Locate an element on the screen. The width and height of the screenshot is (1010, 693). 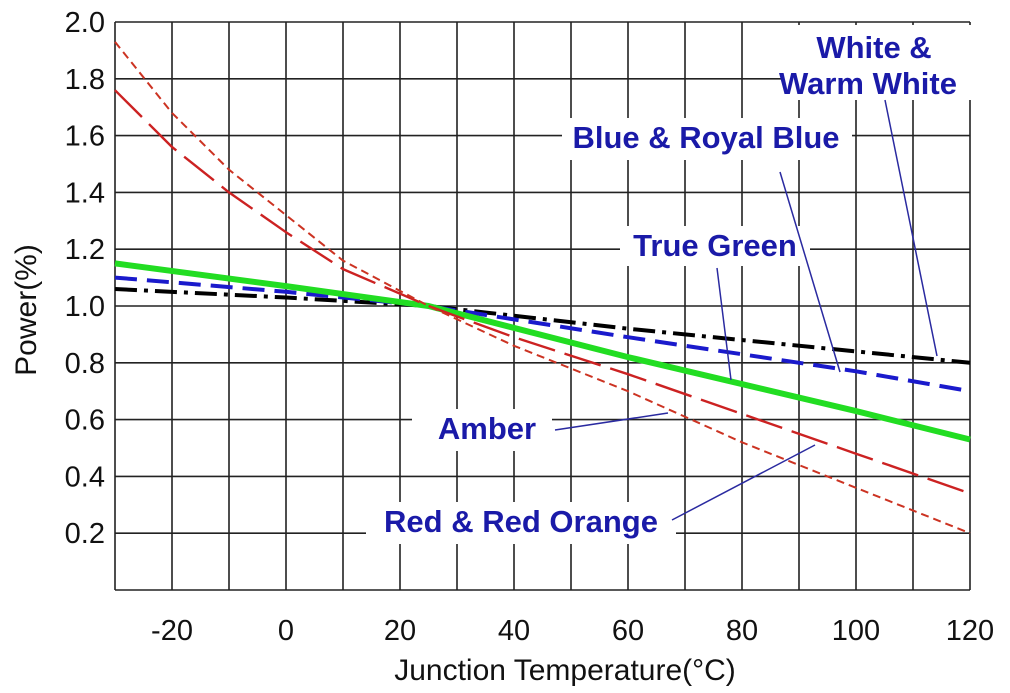
x-tick-label: 60 is located at coordinates (628, 631).